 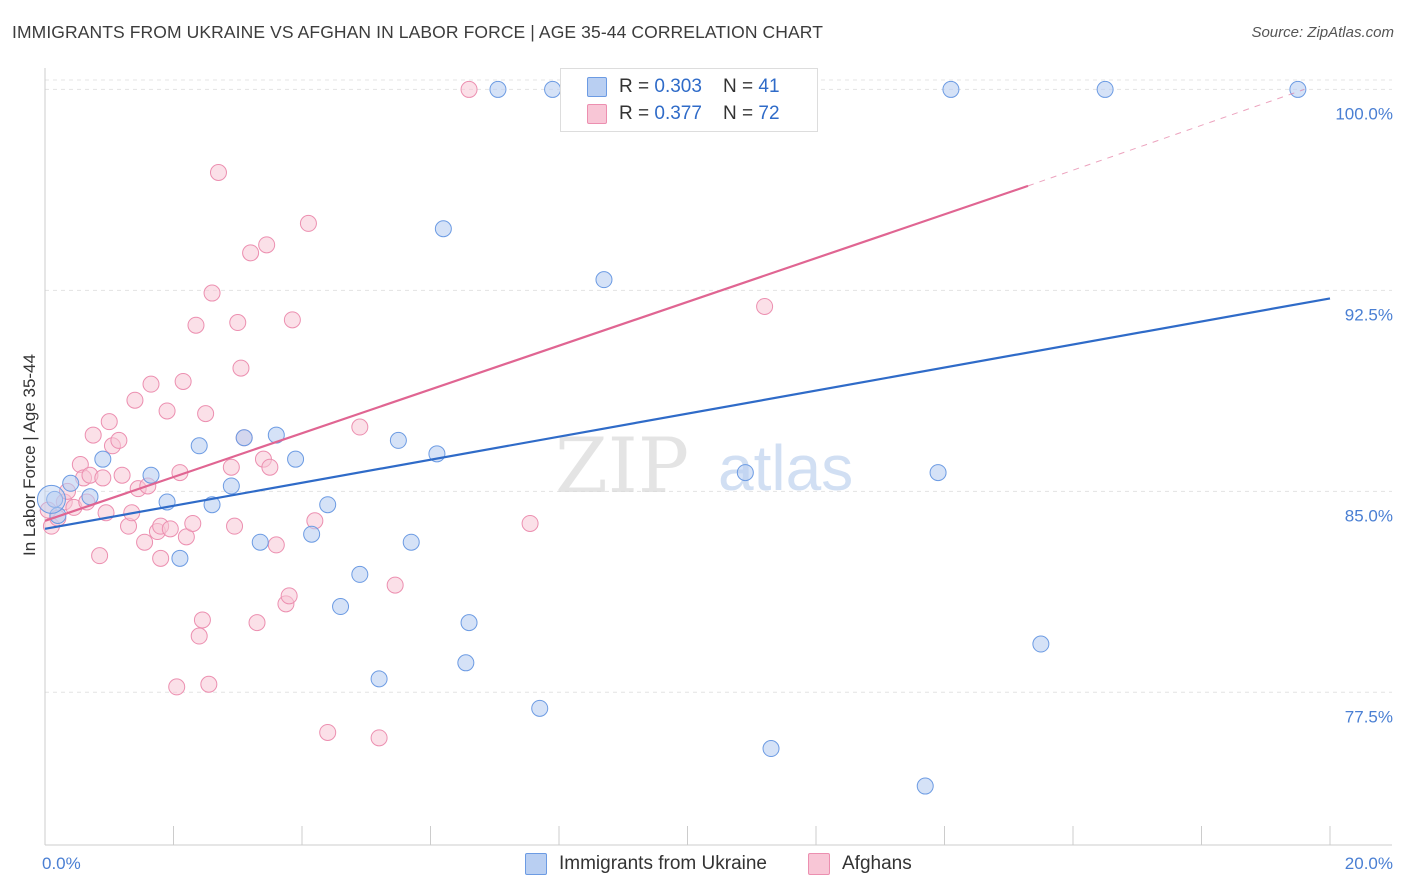 I want to click on bottom-legend-swatch-ukraine, so click(x=536, y=864).